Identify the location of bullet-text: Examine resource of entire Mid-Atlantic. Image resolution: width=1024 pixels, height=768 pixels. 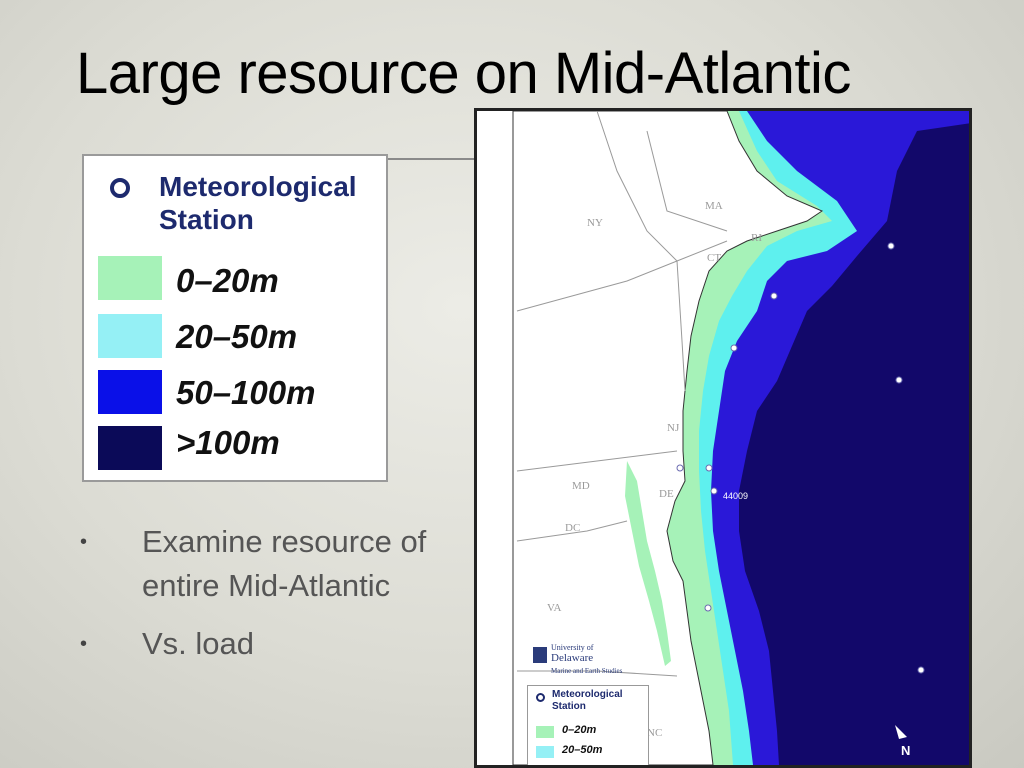
(284, 563).